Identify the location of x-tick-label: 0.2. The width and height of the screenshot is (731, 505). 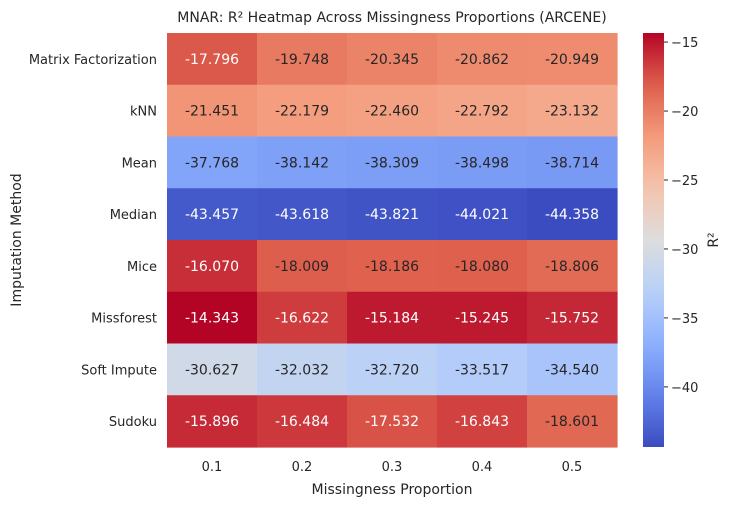
(302, 467).